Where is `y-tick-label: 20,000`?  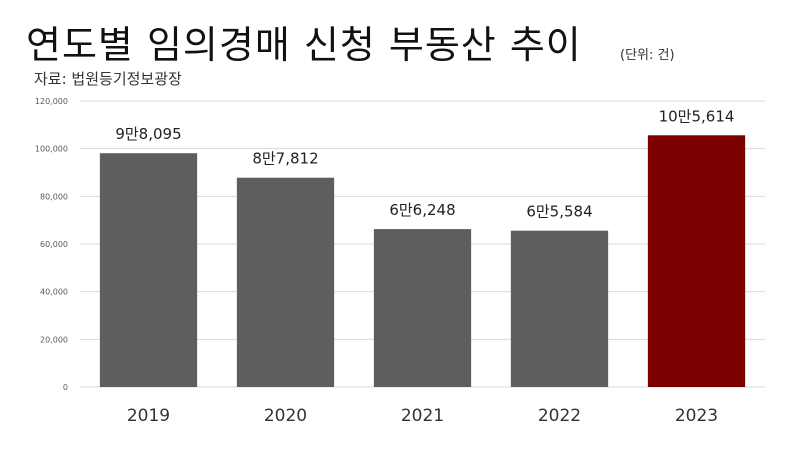
y-tick-label: 20,000 is located at coordinates (54, 339).